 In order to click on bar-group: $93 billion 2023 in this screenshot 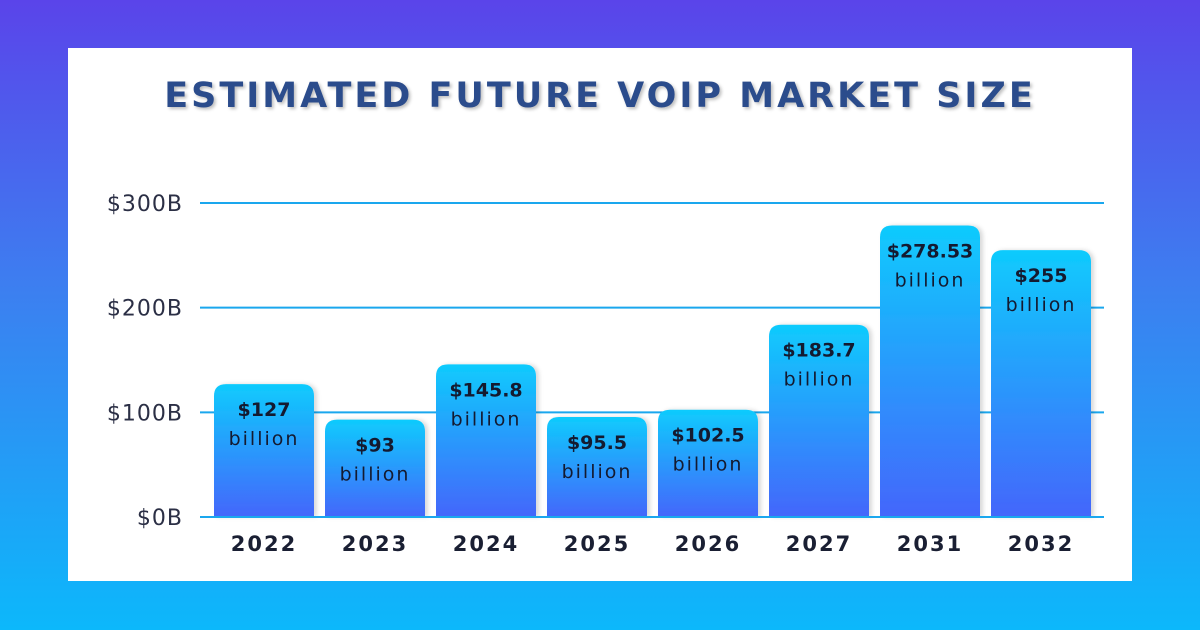, I will do `click(375, 487)`.